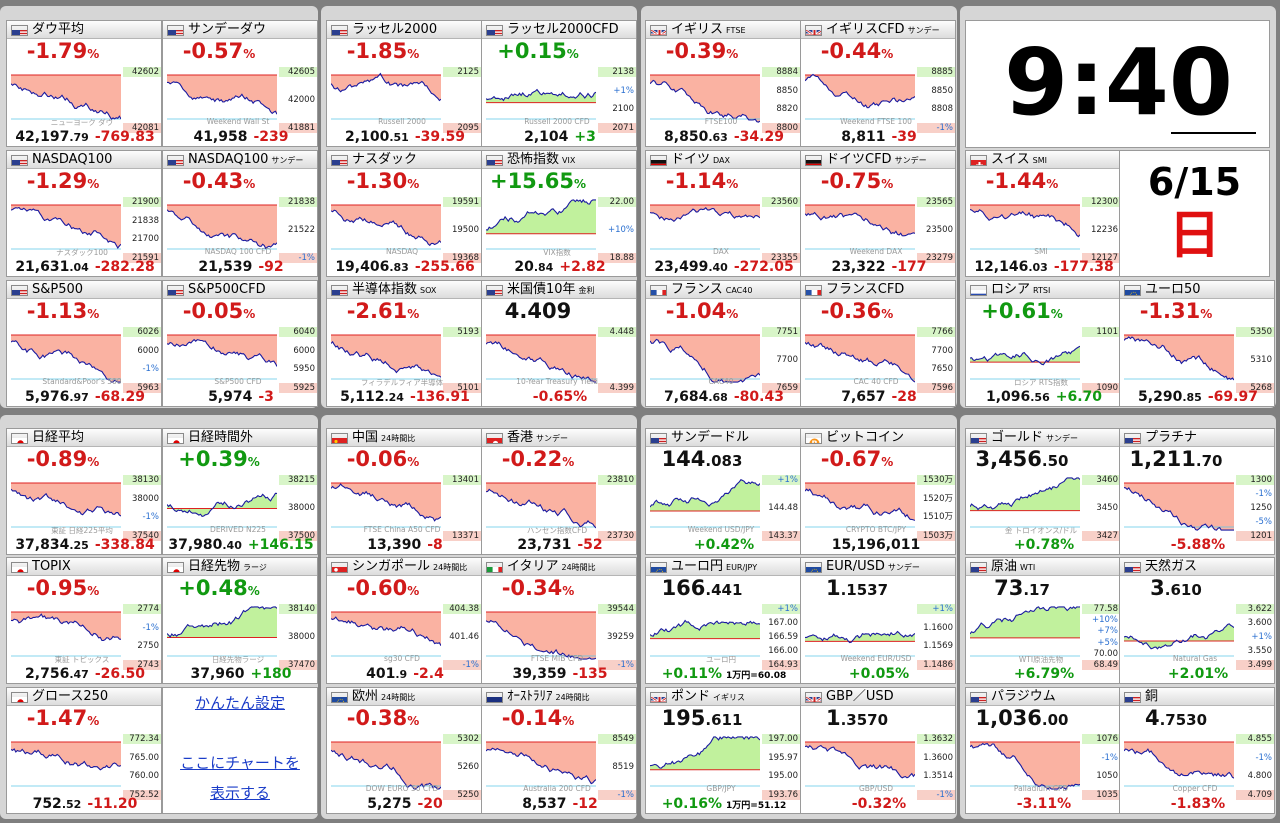  What do you see at coordinates (938, 757) in the screenshot?
I see `axis-label: 1.3600` at bounding box center [938, 757].